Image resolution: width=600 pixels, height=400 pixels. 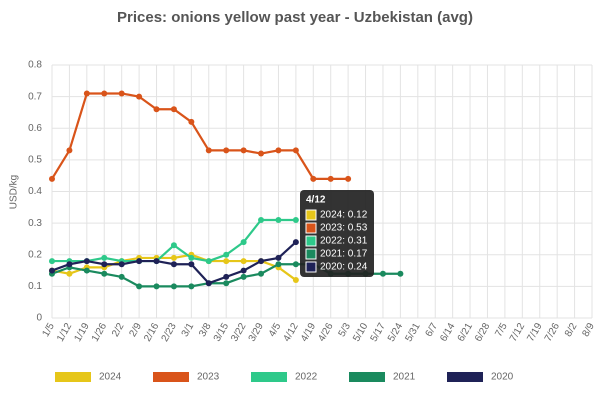 I want to click on legend-item: 2023, so click(x=186, y=377).